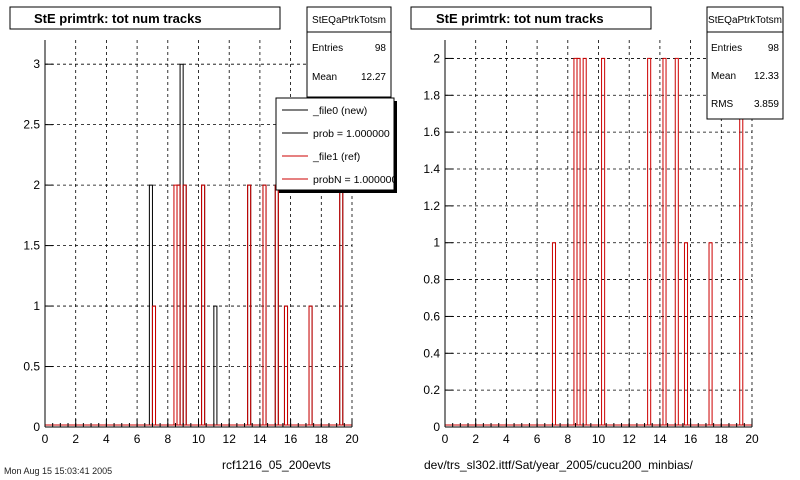 This screenshot has height=480, width=800. I want to click on right-y-tick-label: 1.2, so click(431, 206).